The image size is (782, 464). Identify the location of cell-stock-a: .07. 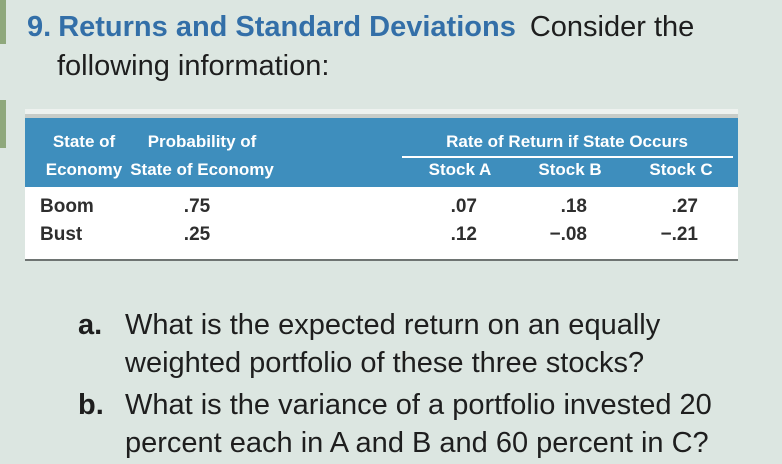
(463, 206).